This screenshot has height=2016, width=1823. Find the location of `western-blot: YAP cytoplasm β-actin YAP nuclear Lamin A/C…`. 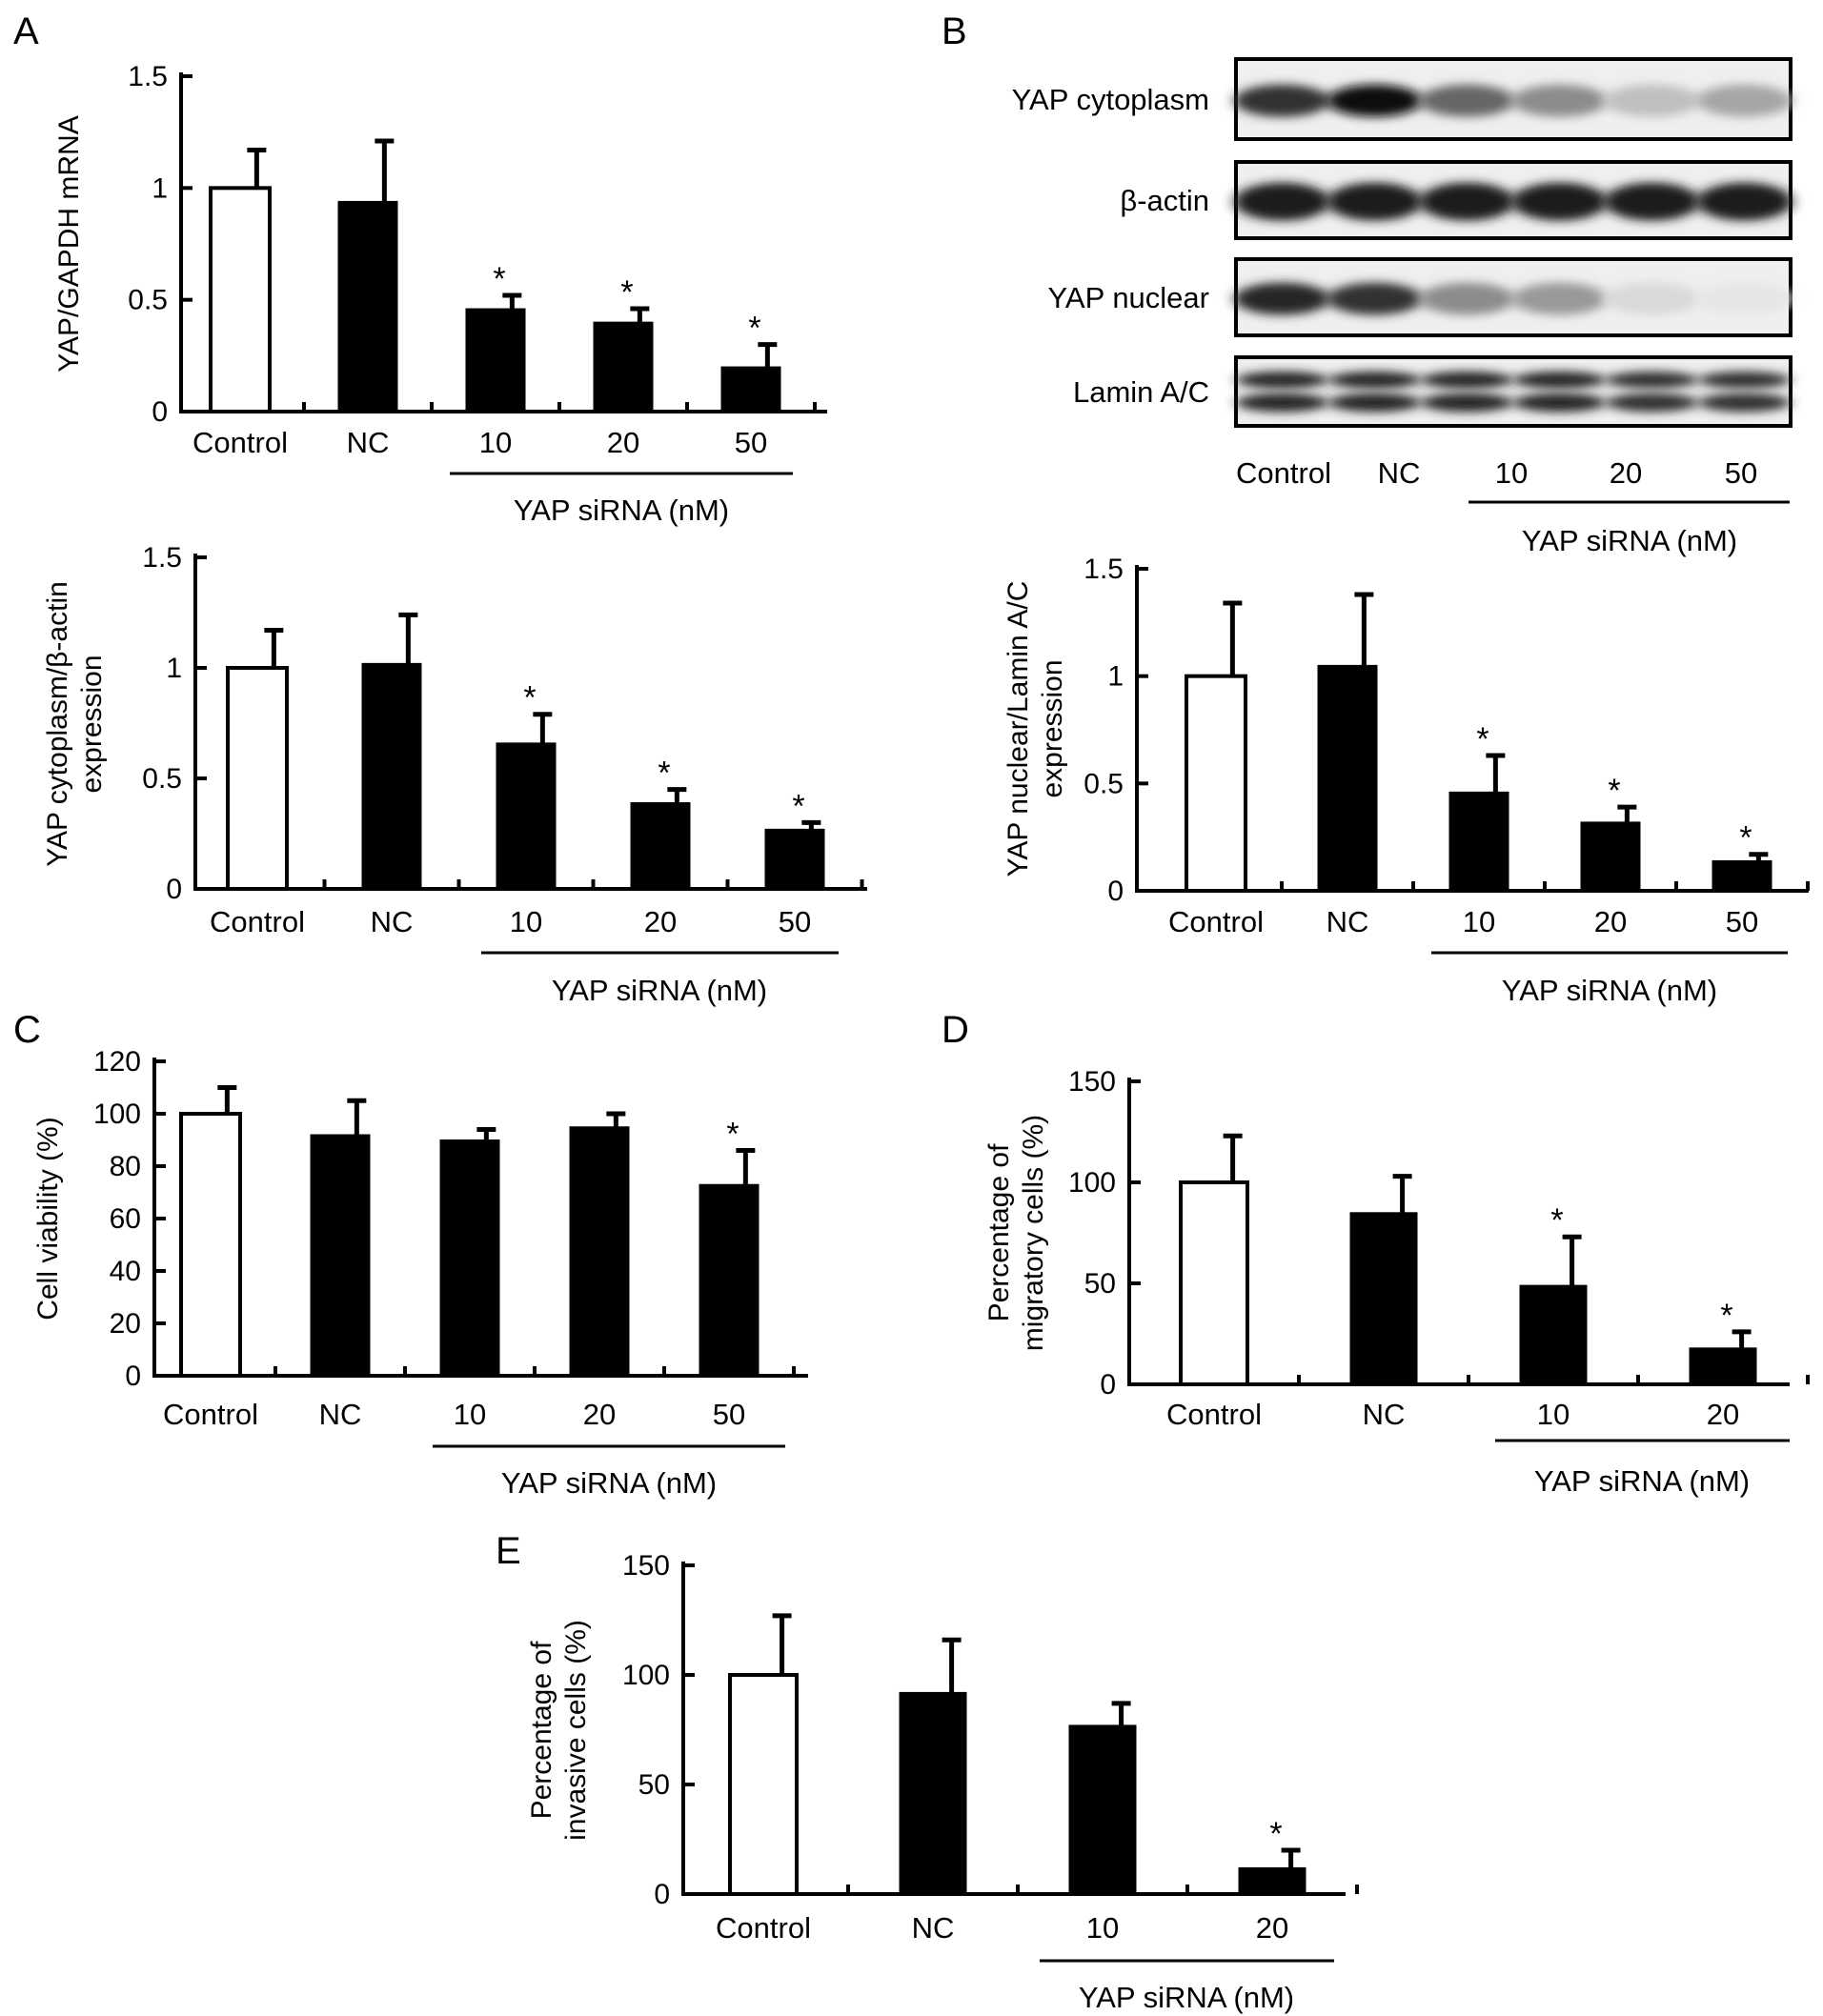

western-blot: YAP cytoplasm β-actin YAP nuclear Lamin A/C… is located at coordinates (1402, 307).